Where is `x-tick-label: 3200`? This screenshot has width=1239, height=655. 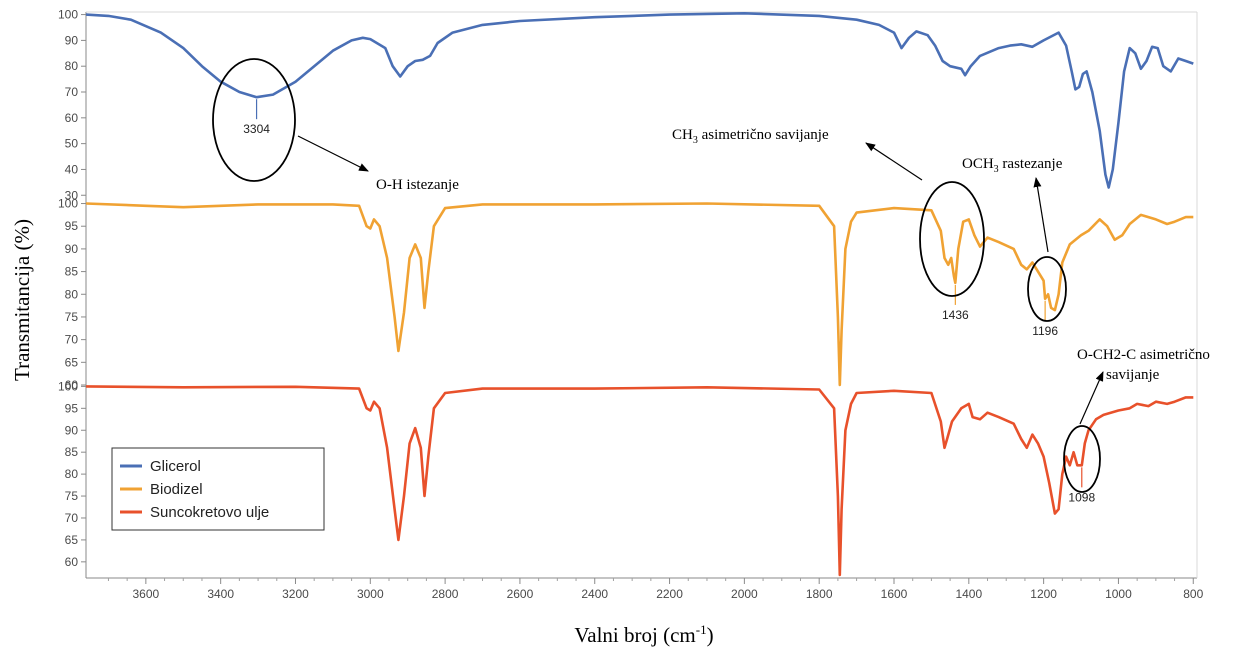
x-tick-label: 3200 is located at coordinates (295, 594).